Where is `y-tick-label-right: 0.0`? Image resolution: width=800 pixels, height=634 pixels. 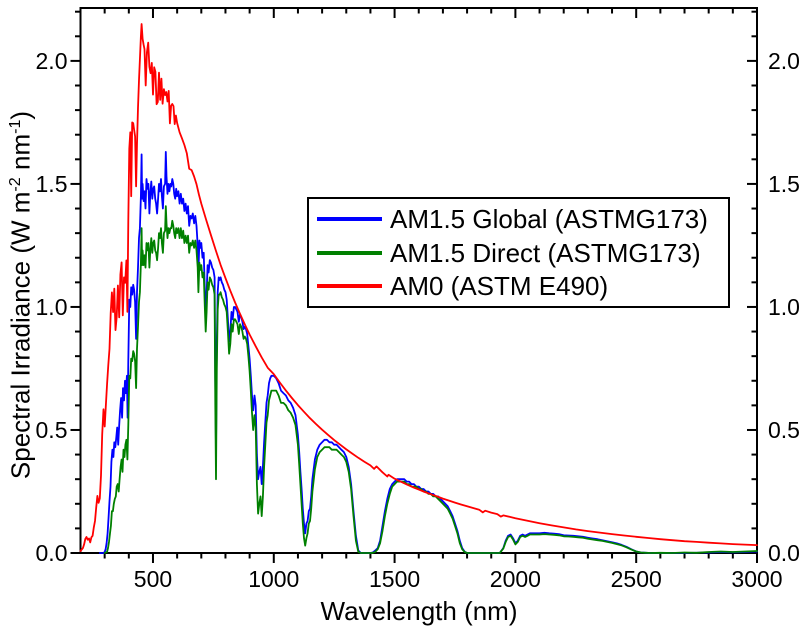 y-tick-label-right: 0.0 is located at coordinates (784, 553).